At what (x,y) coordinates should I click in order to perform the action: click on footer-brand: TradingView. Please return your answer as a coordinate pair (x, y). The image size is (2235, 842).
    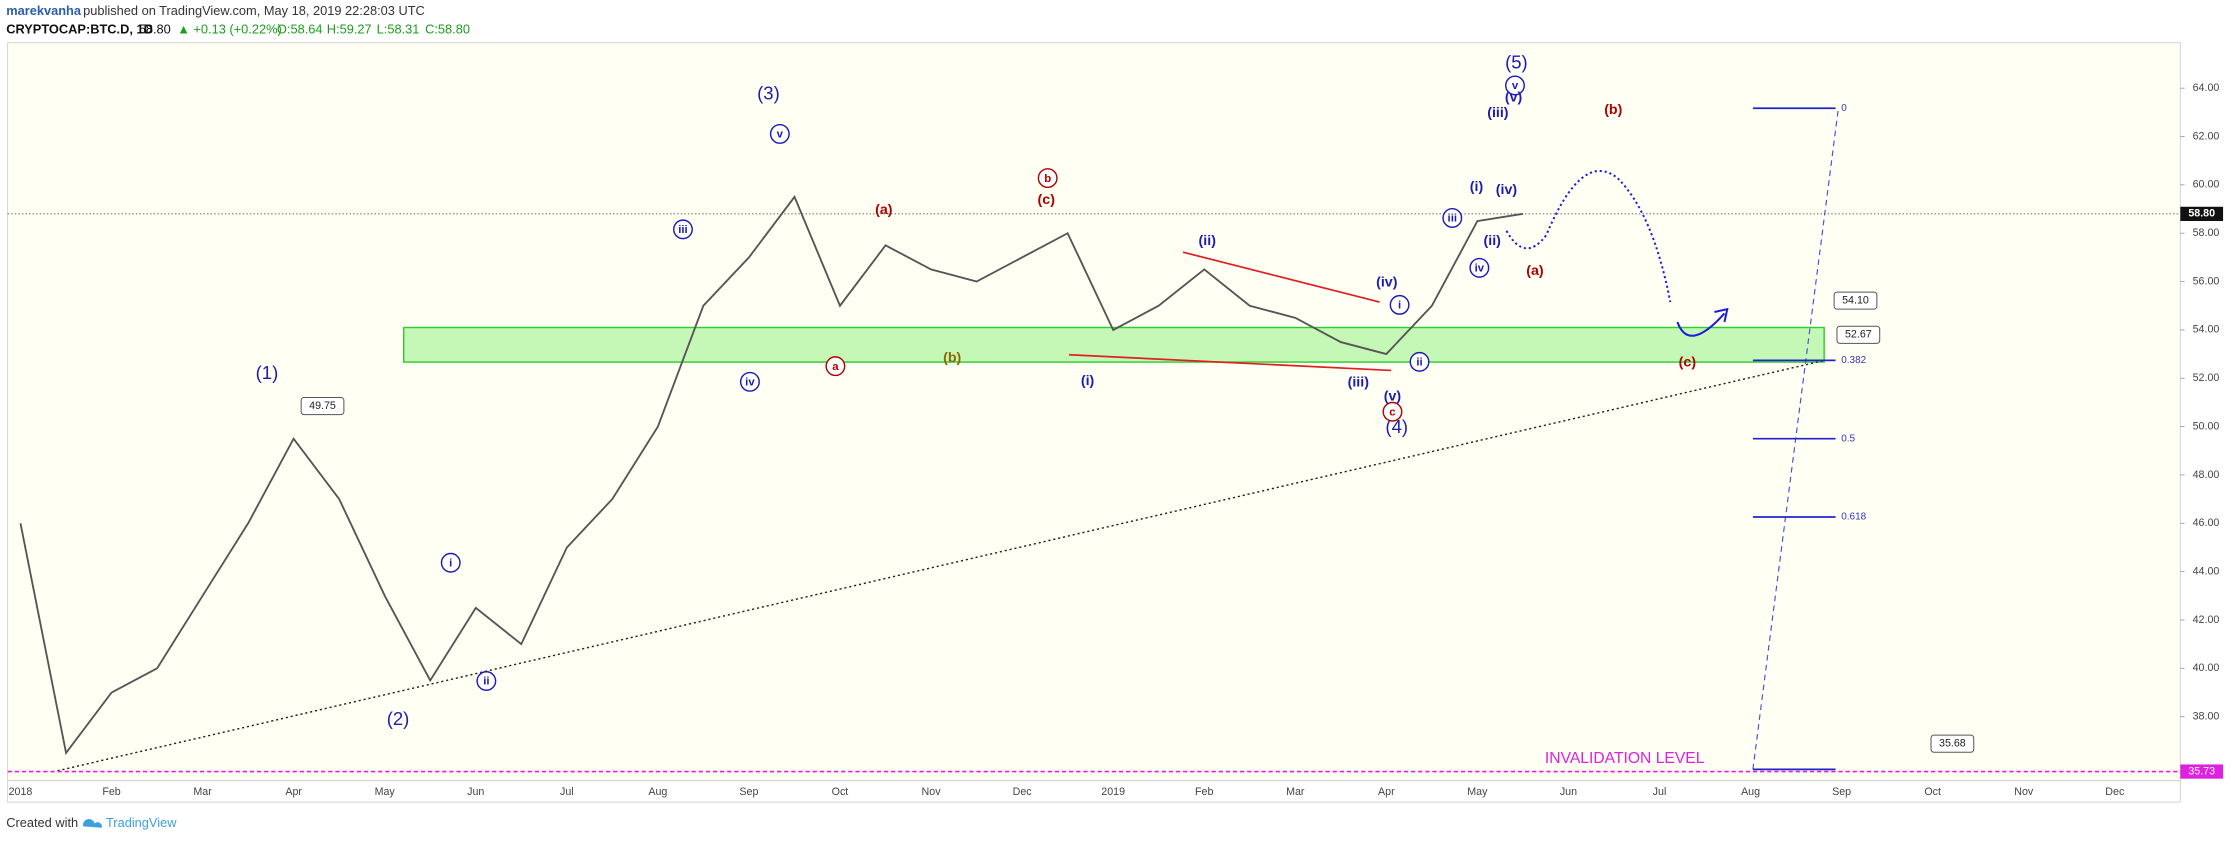
    Looking at the image, I should click on (141, 822).